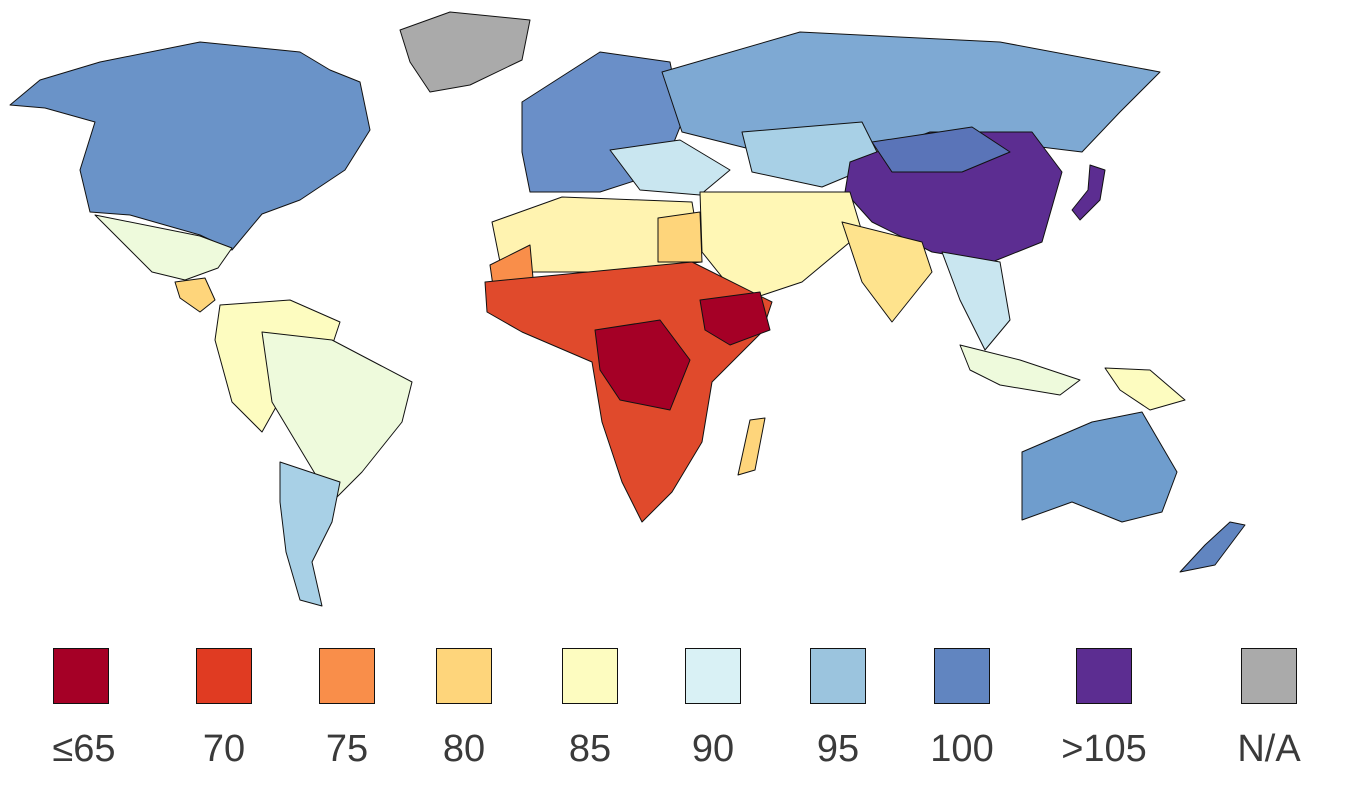  Describe the element at coordinates (81, 676) in the screenshot. I see `legend-swatch-le65` at that location.